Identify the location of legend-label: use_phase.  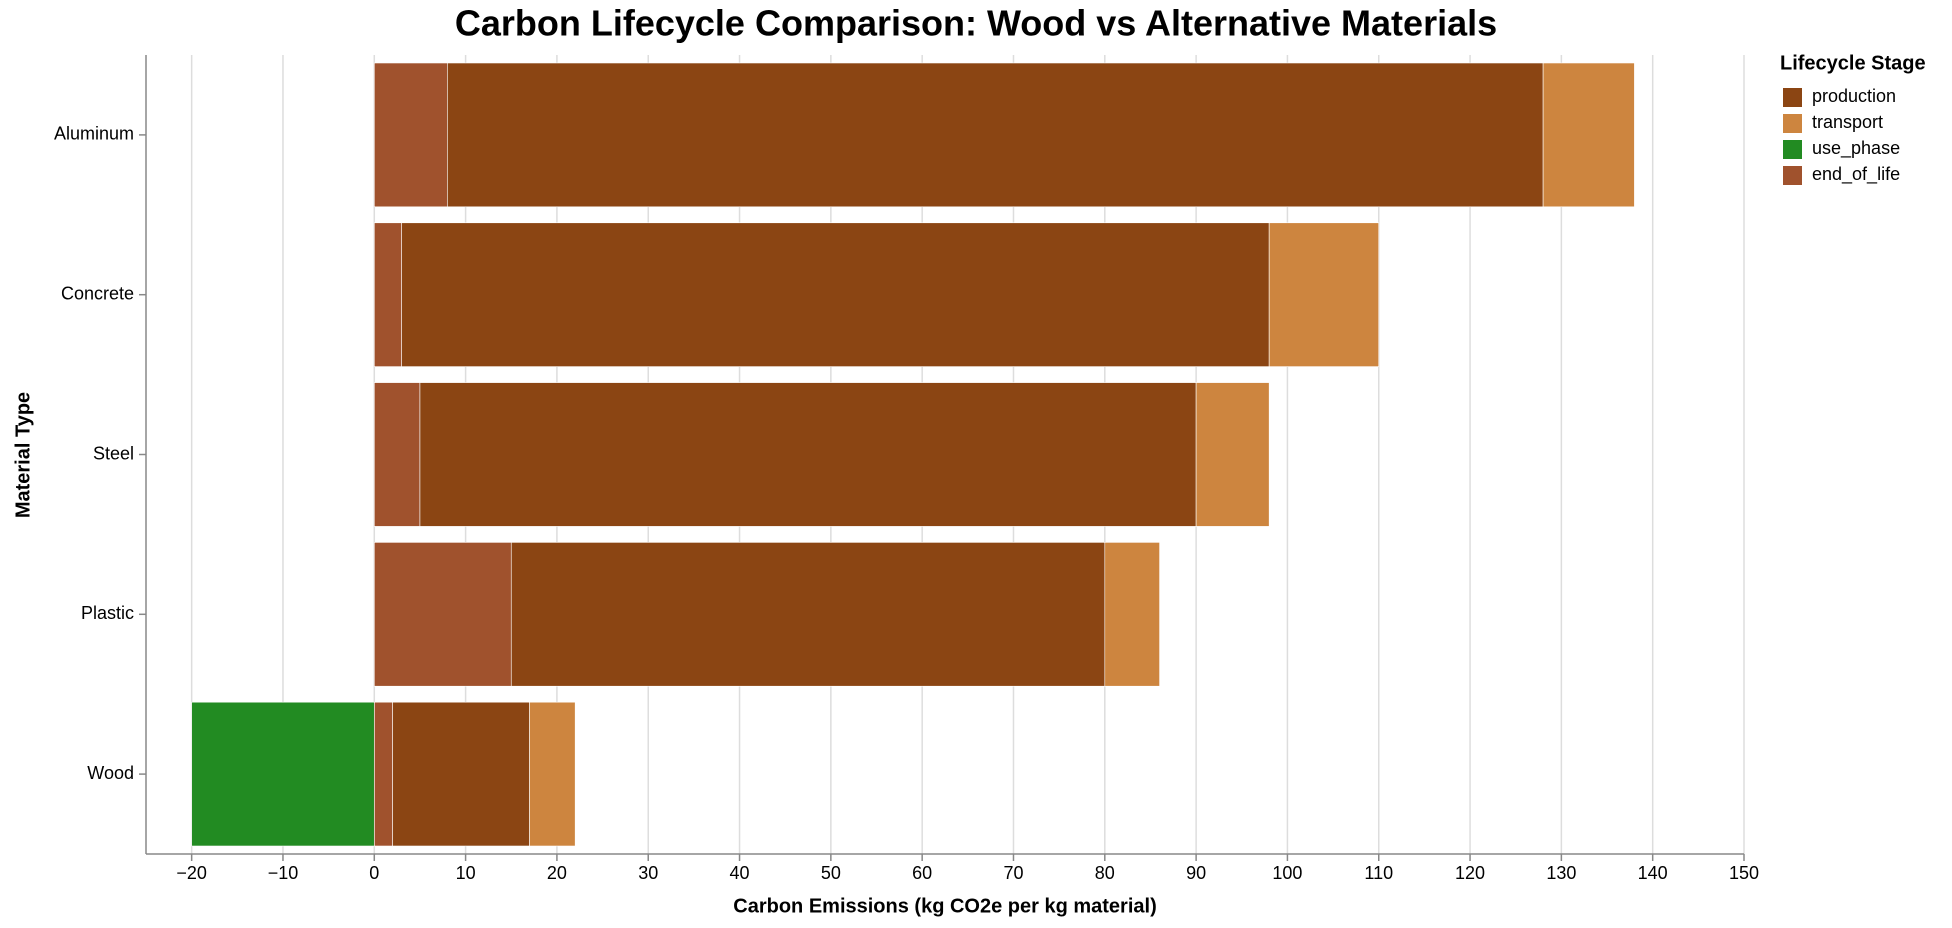
(1856, 148).